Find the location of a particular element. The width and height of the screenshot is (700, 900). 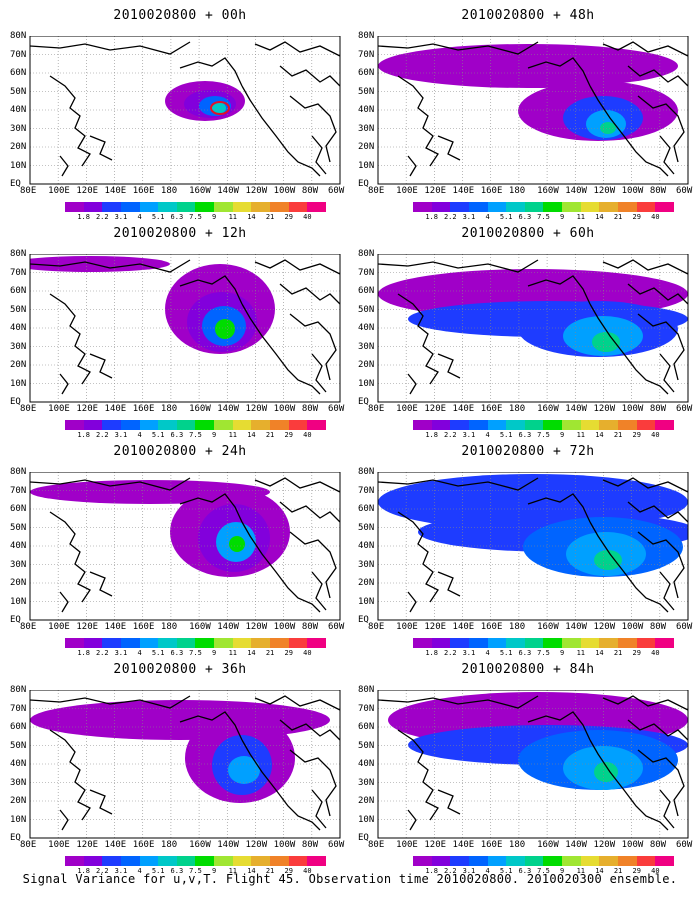

longitude-label: 140W is located at coordinates (228, 191).